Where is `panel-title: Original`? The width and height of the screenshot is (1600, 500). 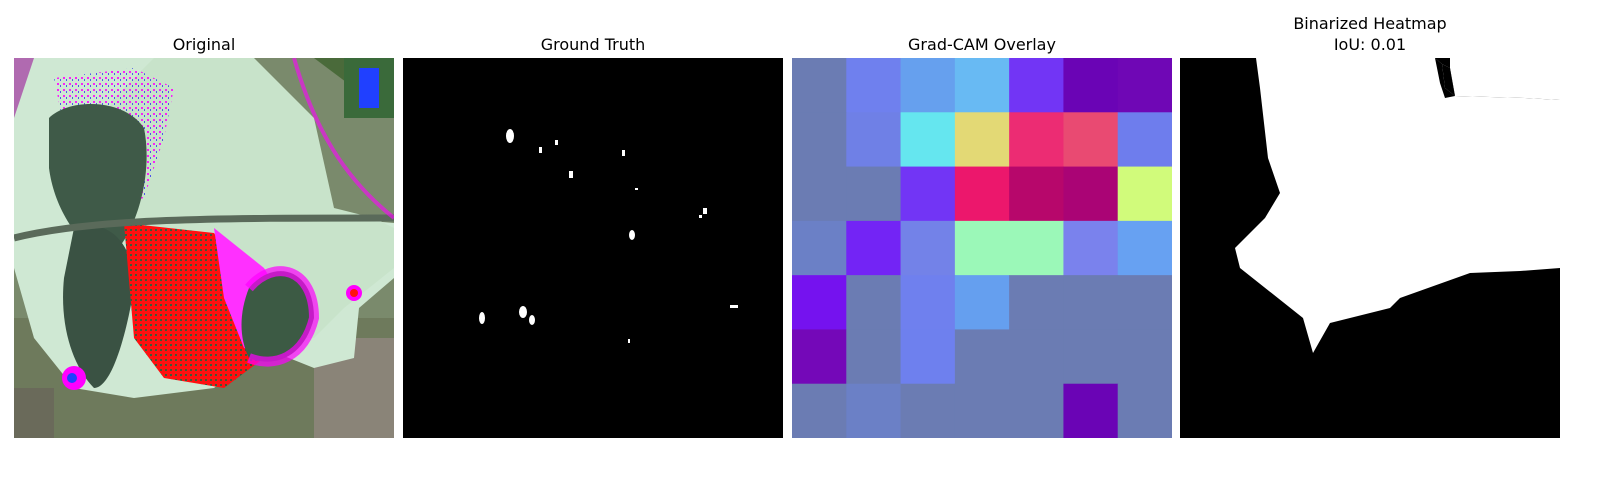 panel-title: Original is located at coordinates (204, 44).